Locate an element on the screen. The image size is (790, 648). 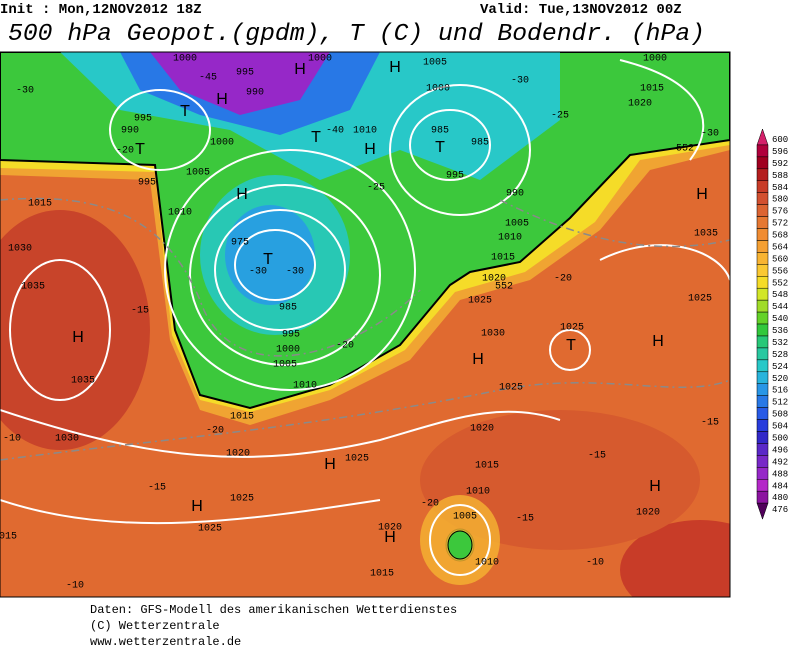
contour-label: -10 is located at coordinates (595, 563).